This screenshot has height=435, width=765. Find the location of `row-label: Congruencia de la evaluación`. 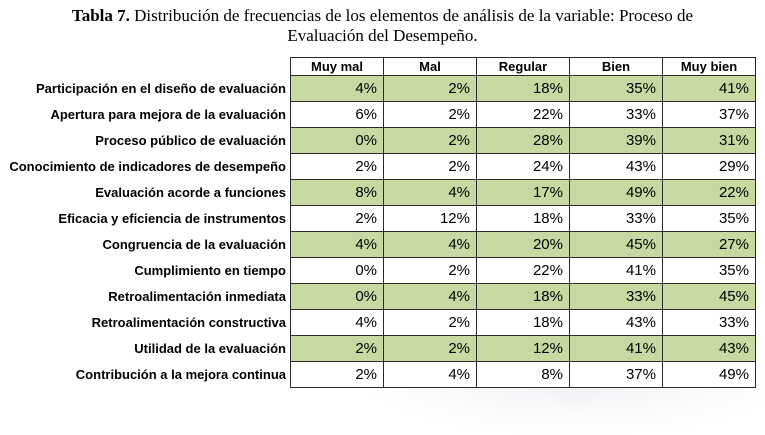

row-label: Congruencia de la evaluación is located at coordinates (194, 244).